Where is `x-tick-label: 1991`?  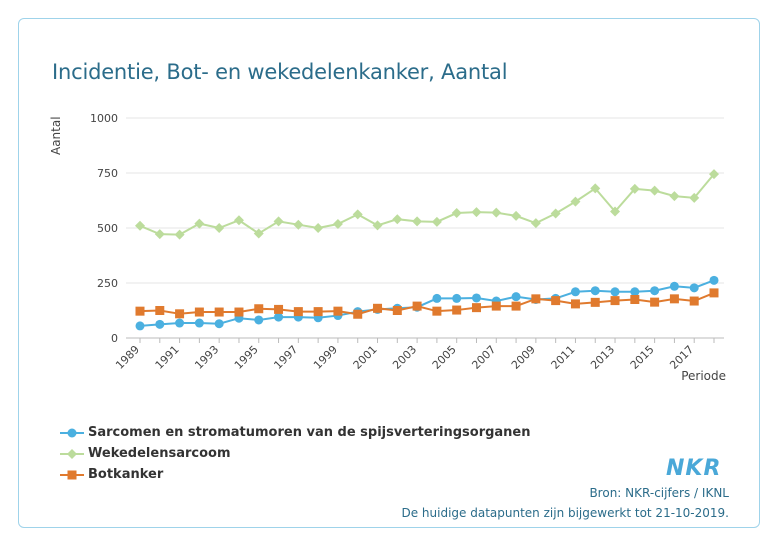
x-tick-label: 1991 is located at coordinates (167, 357).